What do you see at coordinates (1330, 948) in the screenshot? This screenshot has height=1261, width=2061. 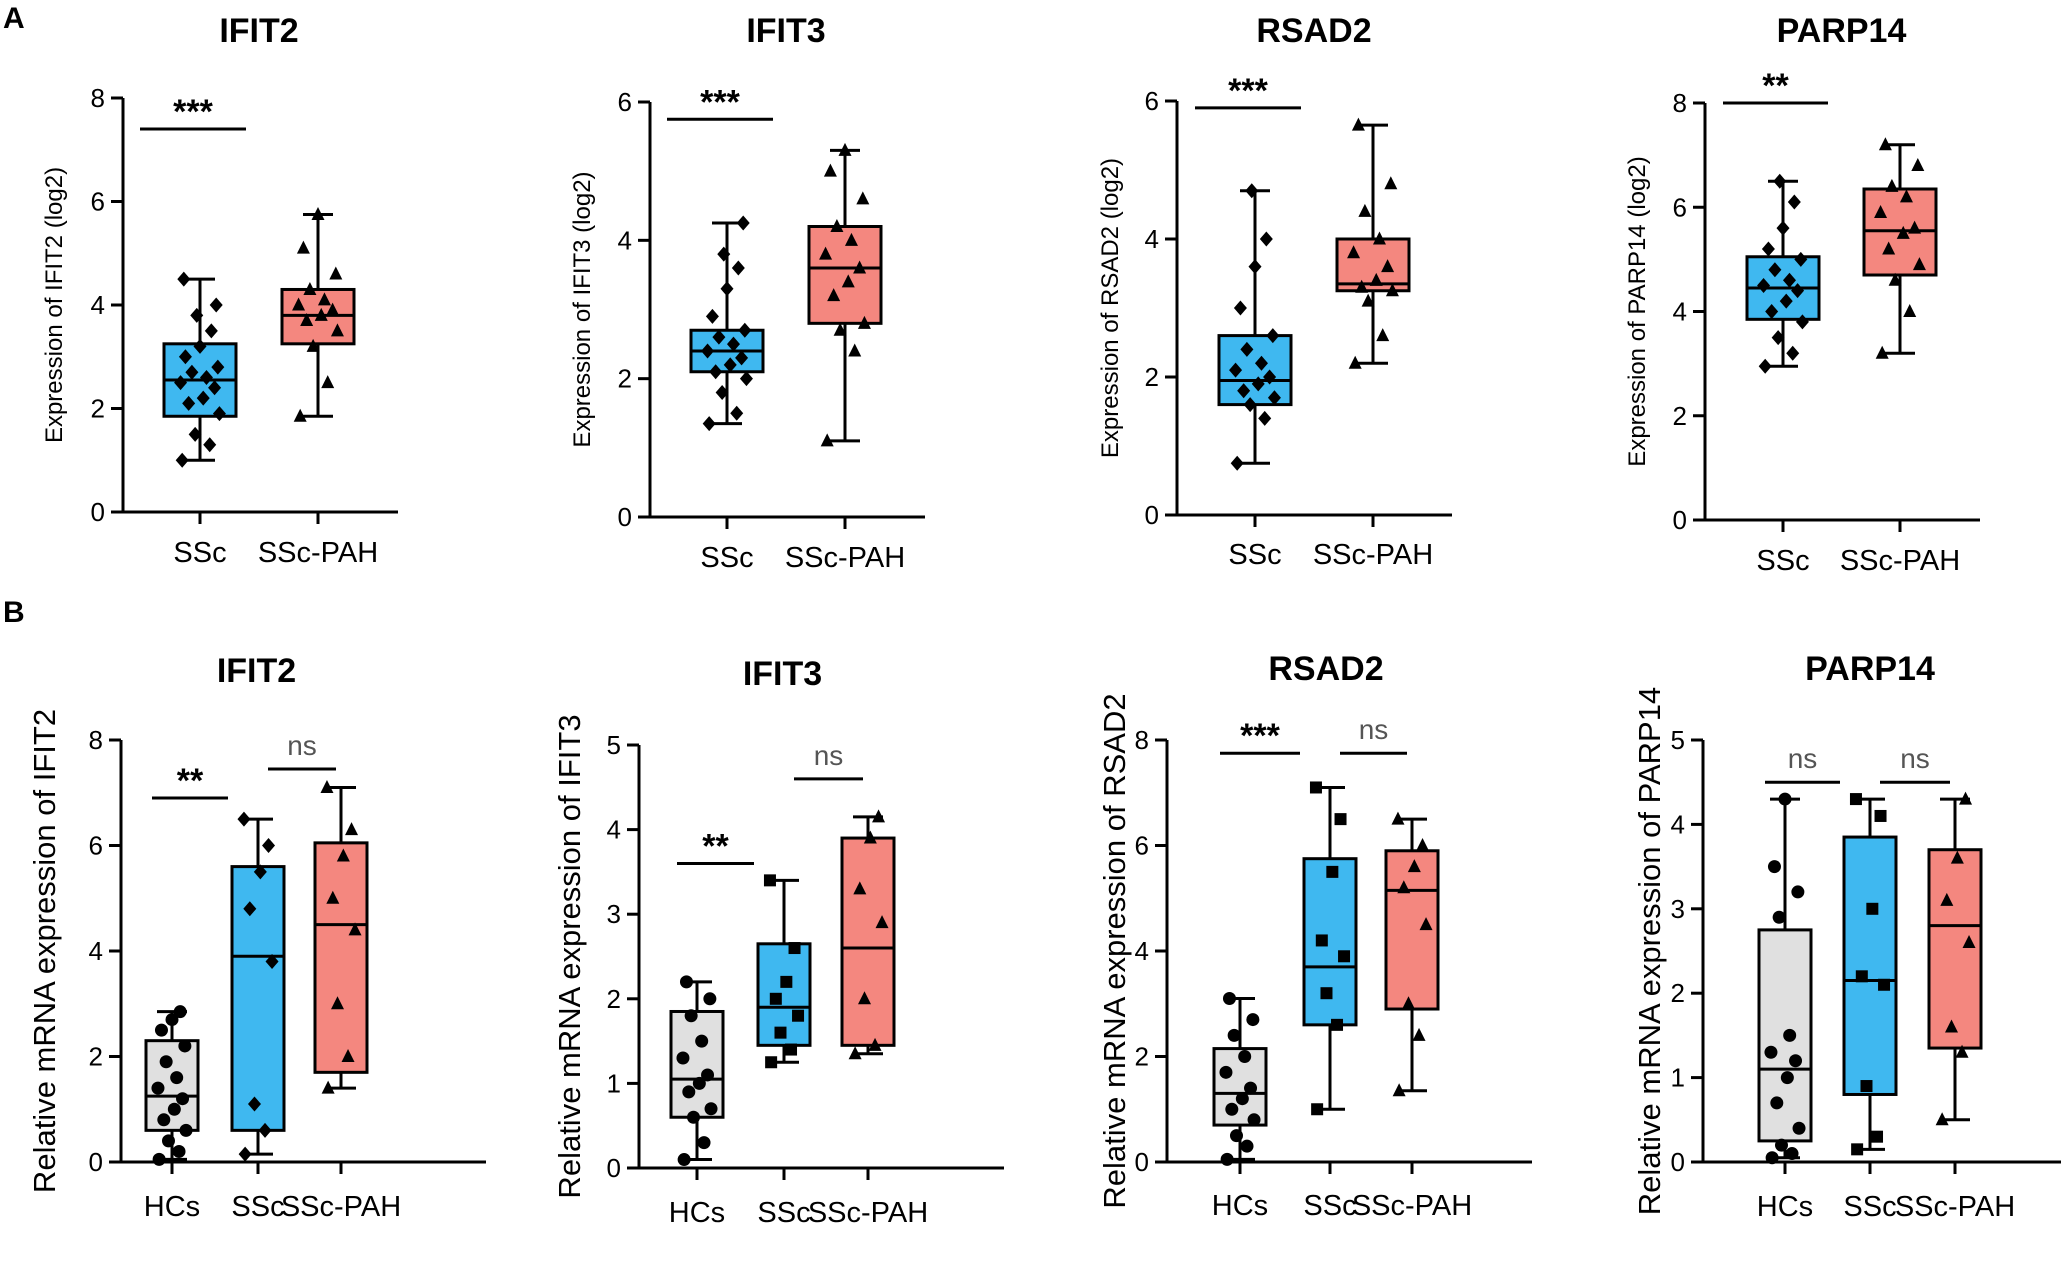 I see `box-ssc` at bounding box center [1330, 948].